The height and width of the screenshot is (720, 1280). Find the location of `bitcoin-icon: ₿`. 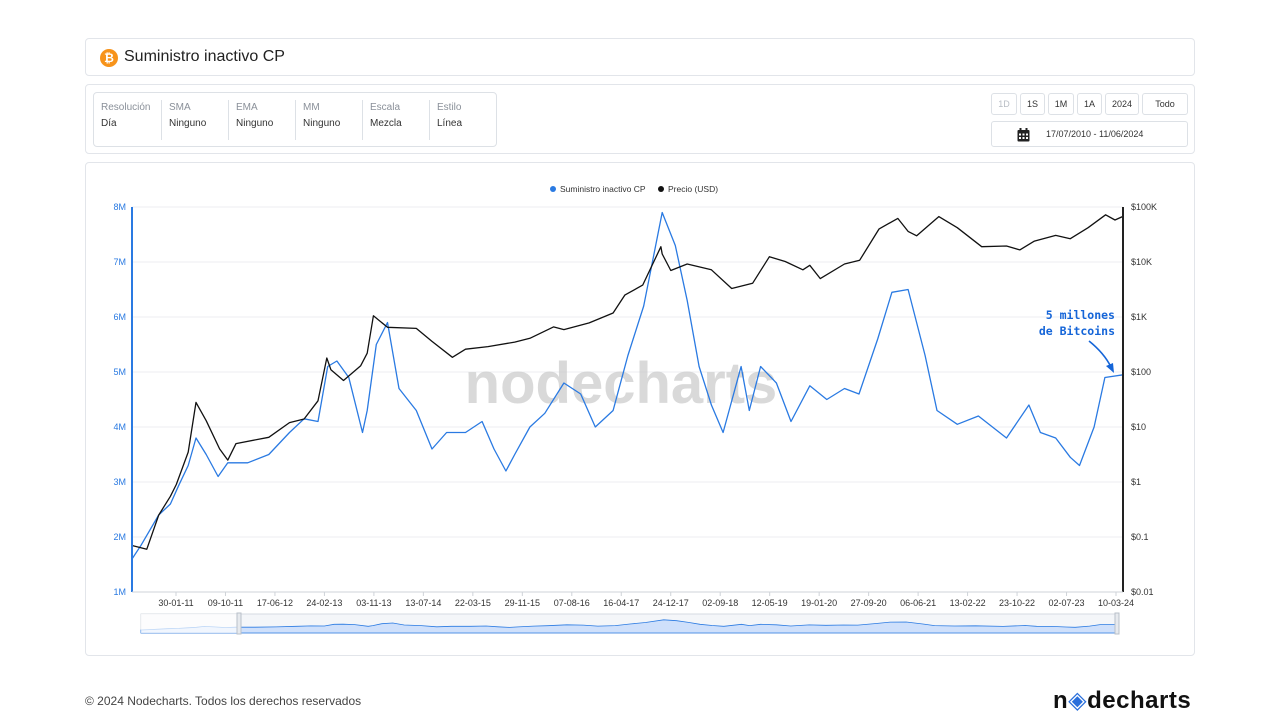

bitcoin-icon: ₿ is located at coordinates (109, 58).